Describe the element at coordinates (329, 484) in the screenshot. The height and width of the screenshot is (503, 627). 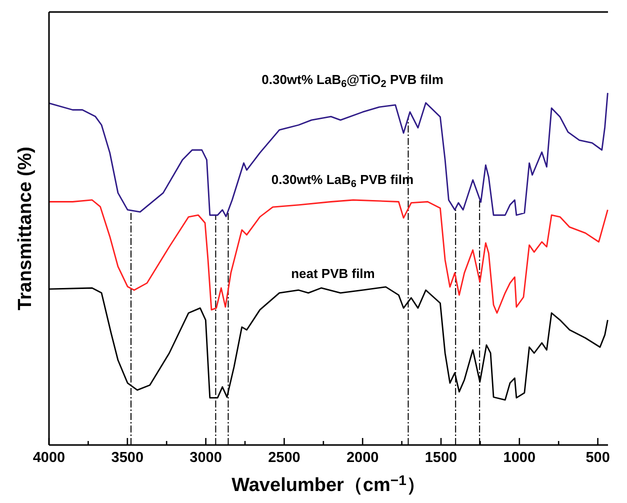
I see `x-axis-title: Wavelumber（cm$^{−1}$）` at that location.